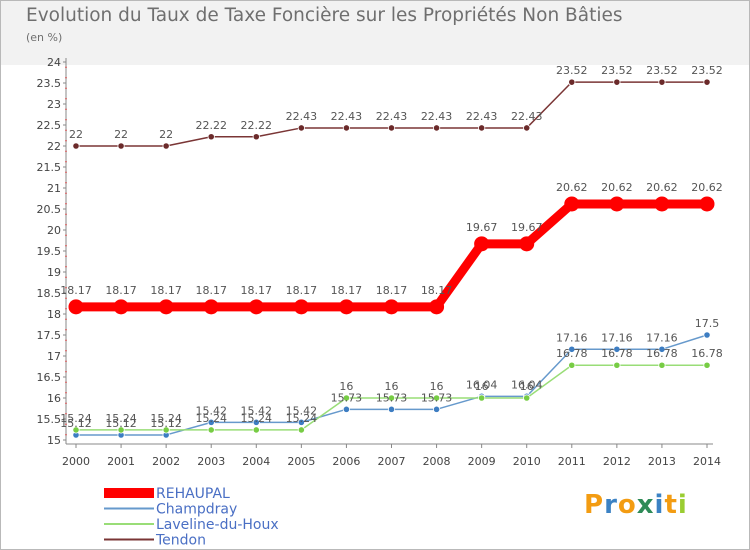 Image resolution: width=750 pixels, height=550 pixels. What do you see at coordinates (707, 323) in the screenshot?
I see `data-label: 17.5` at bounding box center [707, 323].